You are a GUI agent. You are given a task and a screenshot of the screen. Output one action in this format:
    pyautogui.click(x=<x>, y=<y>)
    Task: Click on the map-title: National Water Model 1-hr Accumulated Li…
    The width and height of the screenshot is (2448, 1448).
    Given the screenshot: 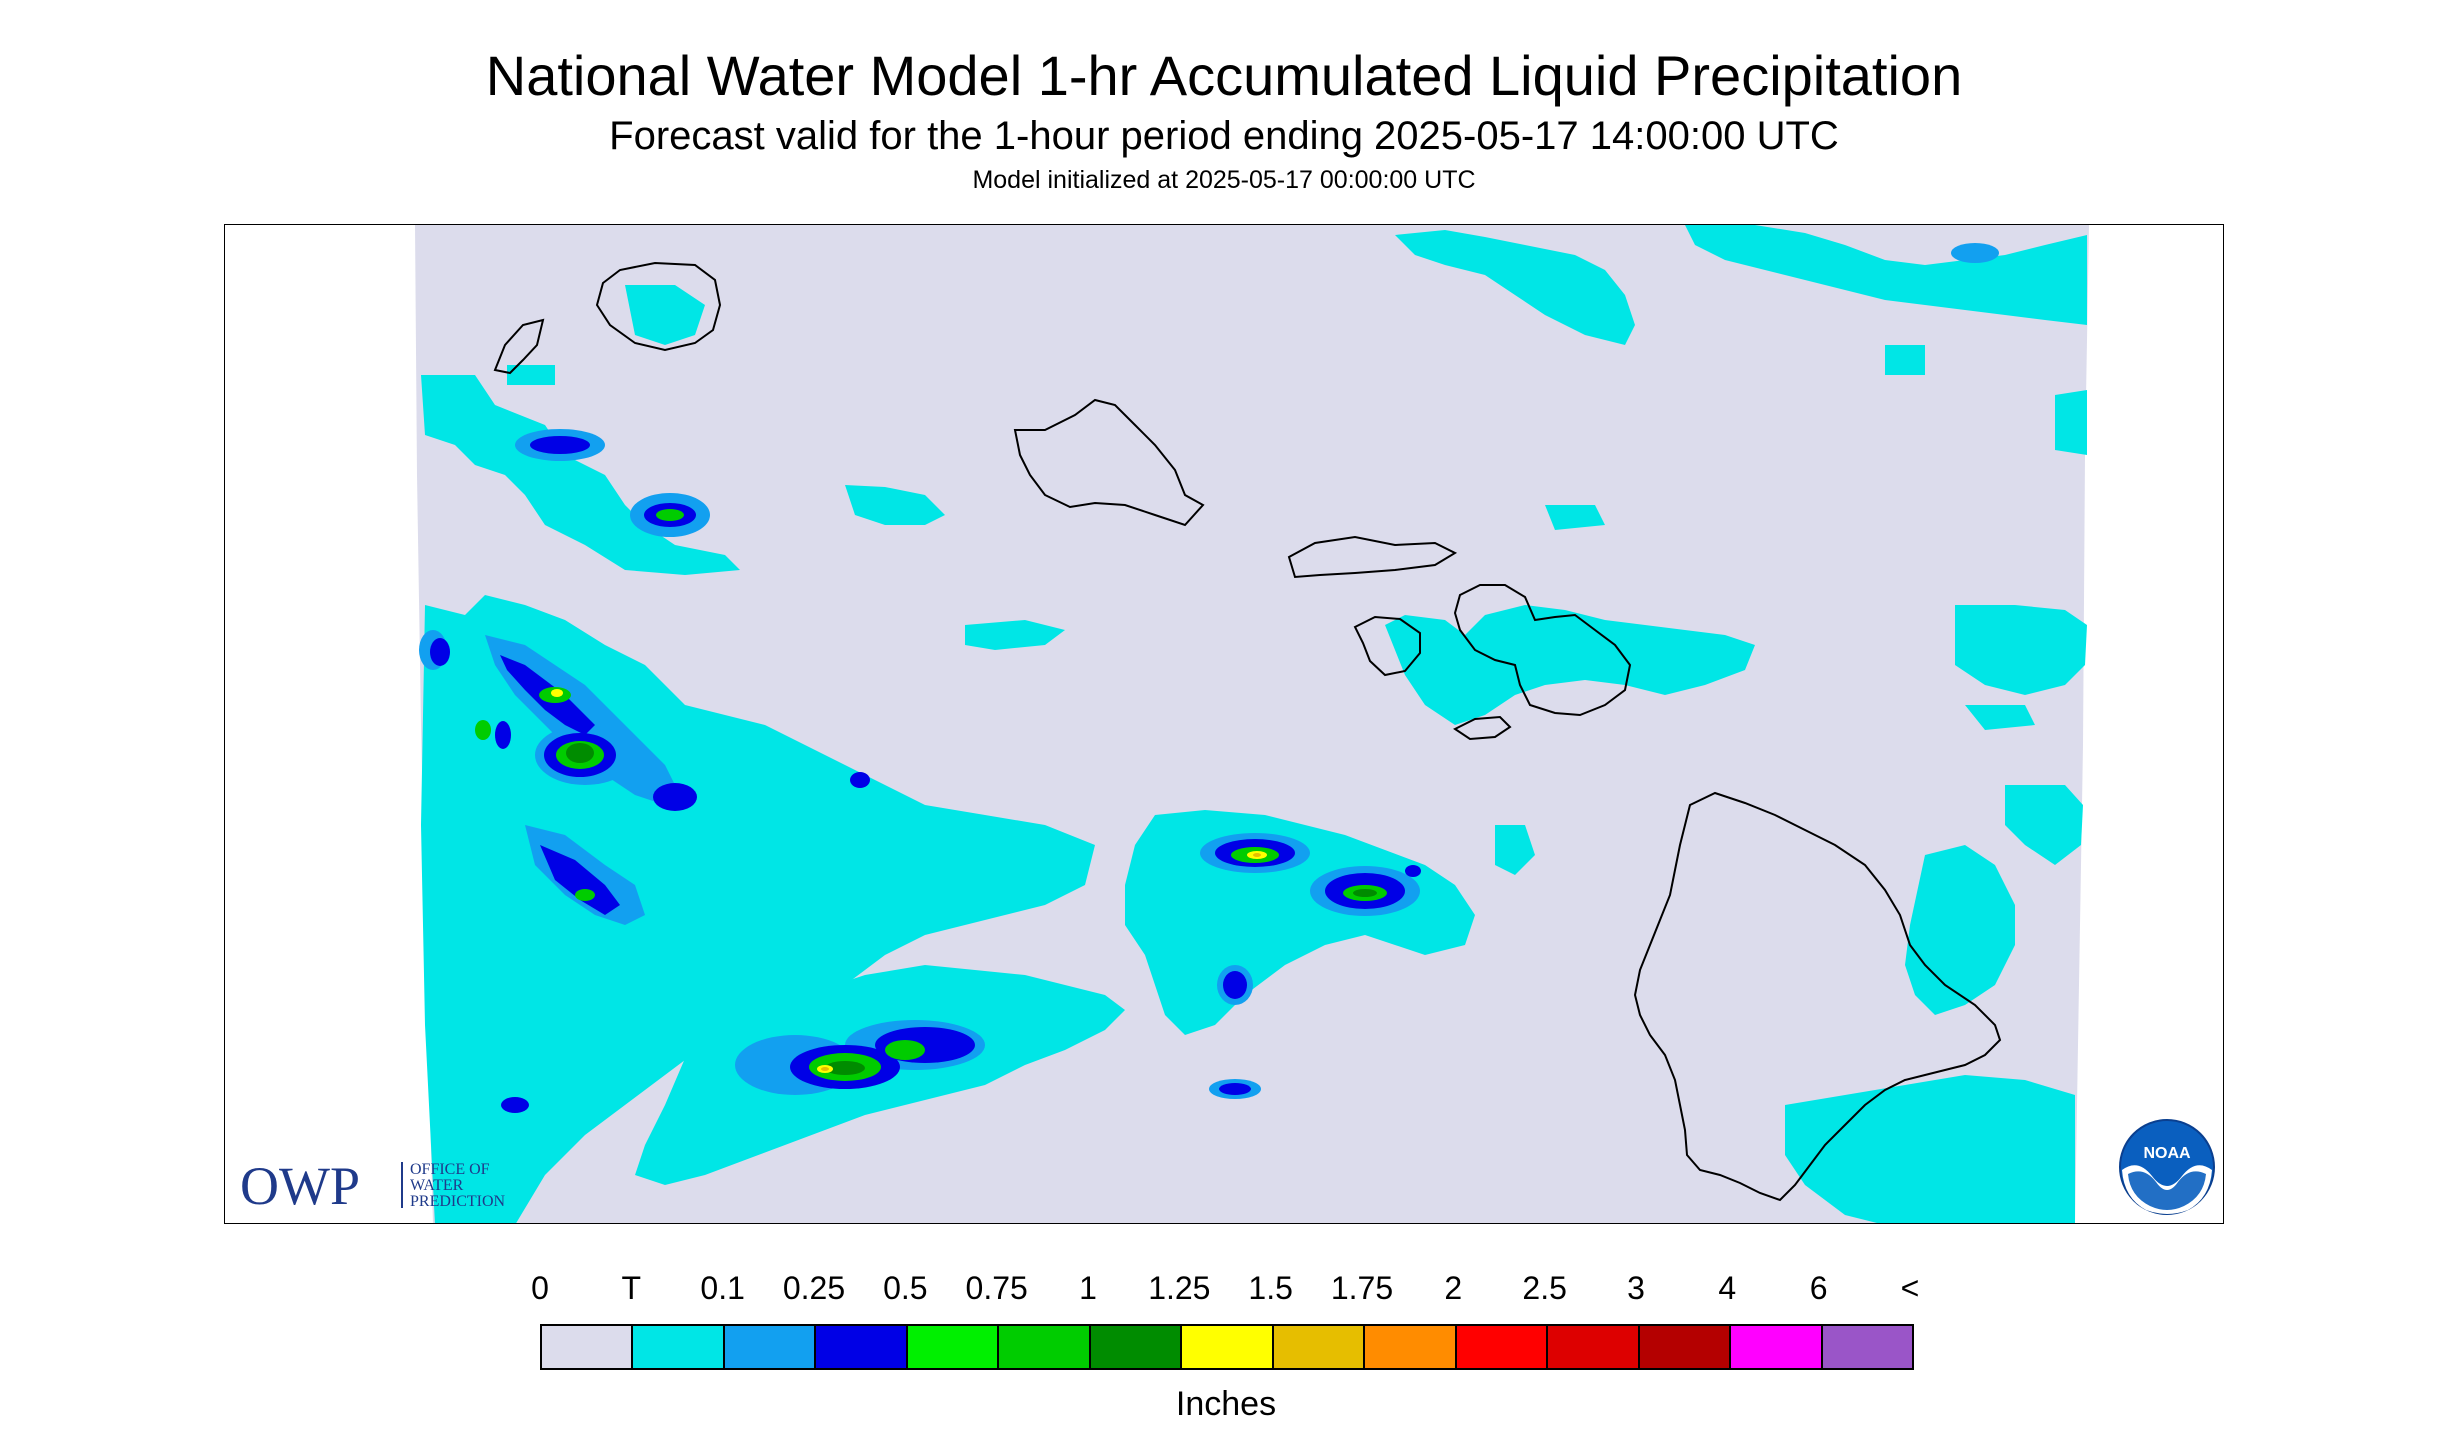 What is the action you would take?
    pyautogui.click(x=1224, y=75)
    